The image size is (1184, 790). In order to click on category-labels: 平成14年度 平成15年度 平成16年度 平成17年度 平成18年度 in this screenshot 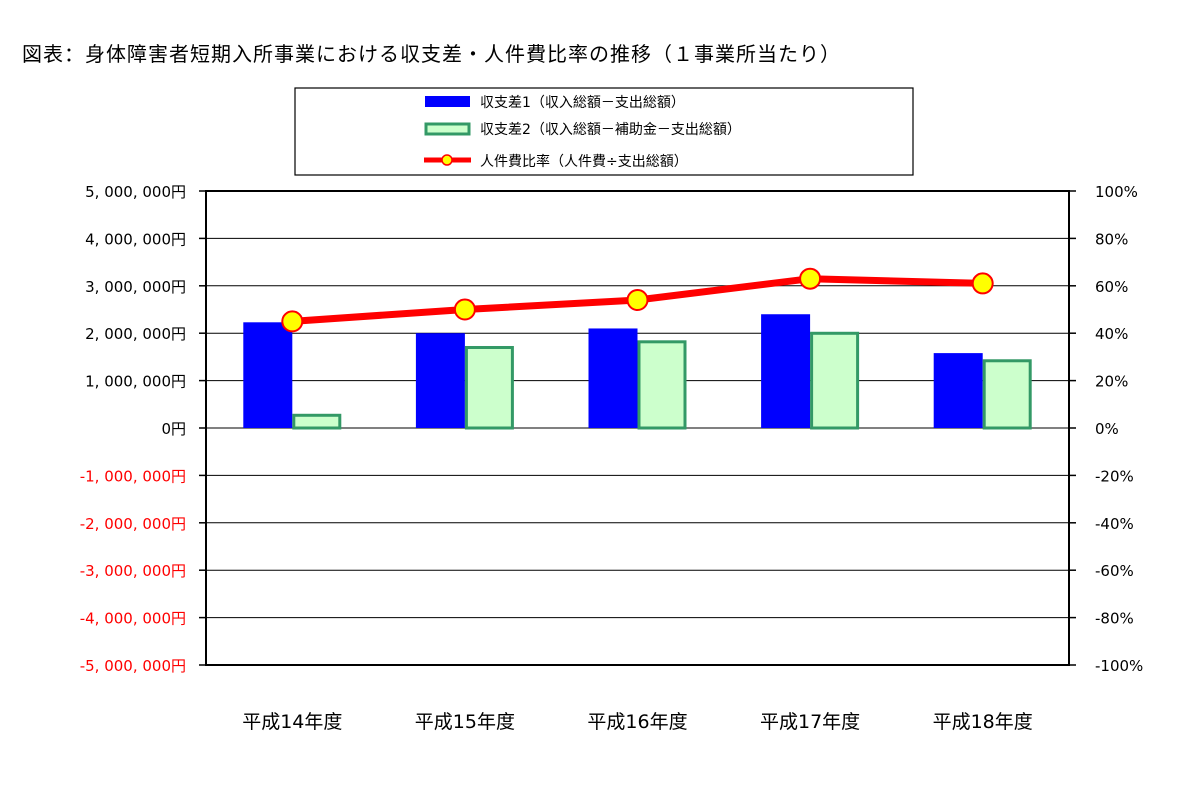, I will do `click(637, 722)`.